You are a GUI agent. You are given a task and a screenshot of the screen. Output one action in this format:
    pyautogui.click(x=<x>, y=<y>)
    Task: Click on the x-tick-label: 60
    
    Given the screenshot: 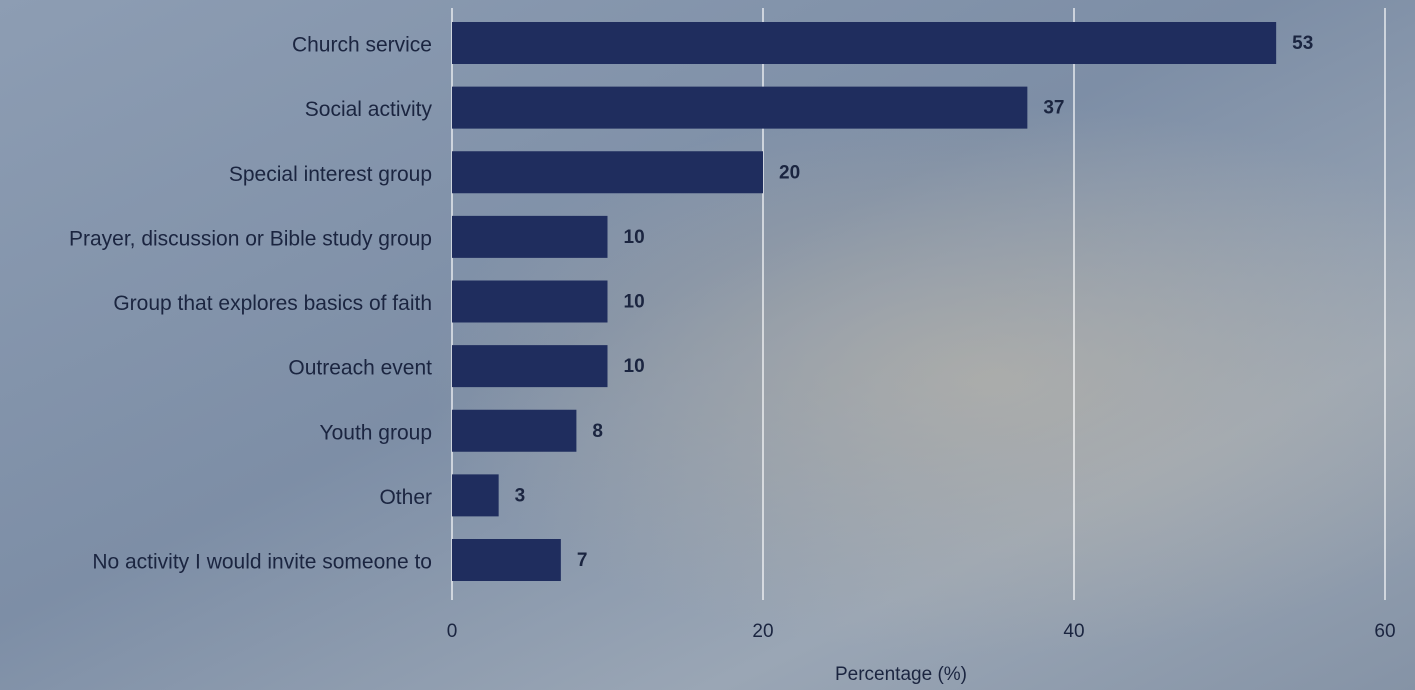 What is the action you would take?
    pyautogui.click(x=1384, y=631)
    